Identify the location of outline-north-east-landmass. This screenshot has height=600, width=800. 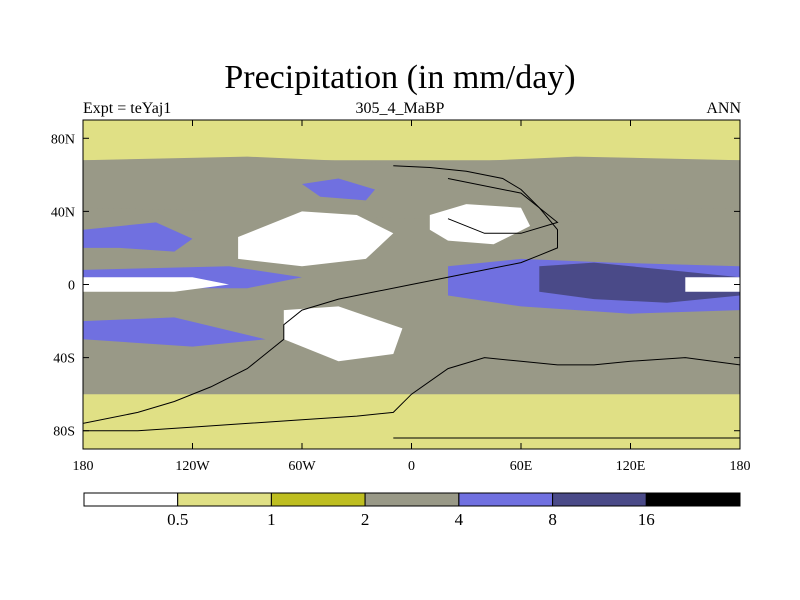
(503, 206).